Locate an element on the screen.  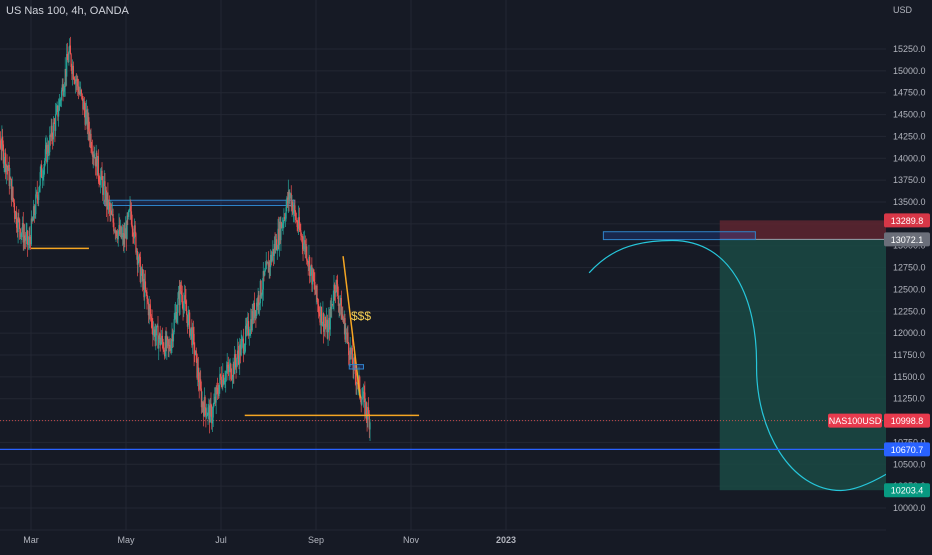
y-tick-label: 14750.0 is located at coordinates (909, 93).